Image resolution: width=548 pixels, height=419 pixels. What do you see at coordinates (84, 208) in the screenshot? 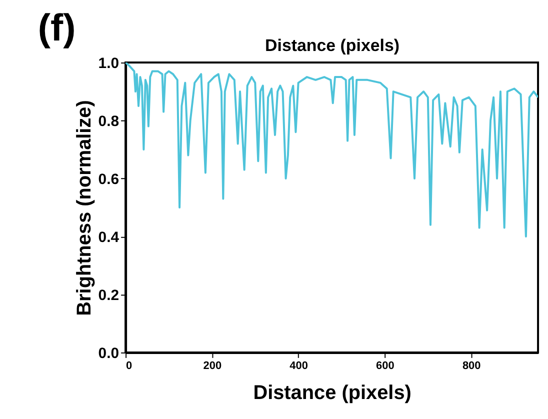
I see `y-axis-title: Brightness (normalize)` at bounding box center [84, 208].